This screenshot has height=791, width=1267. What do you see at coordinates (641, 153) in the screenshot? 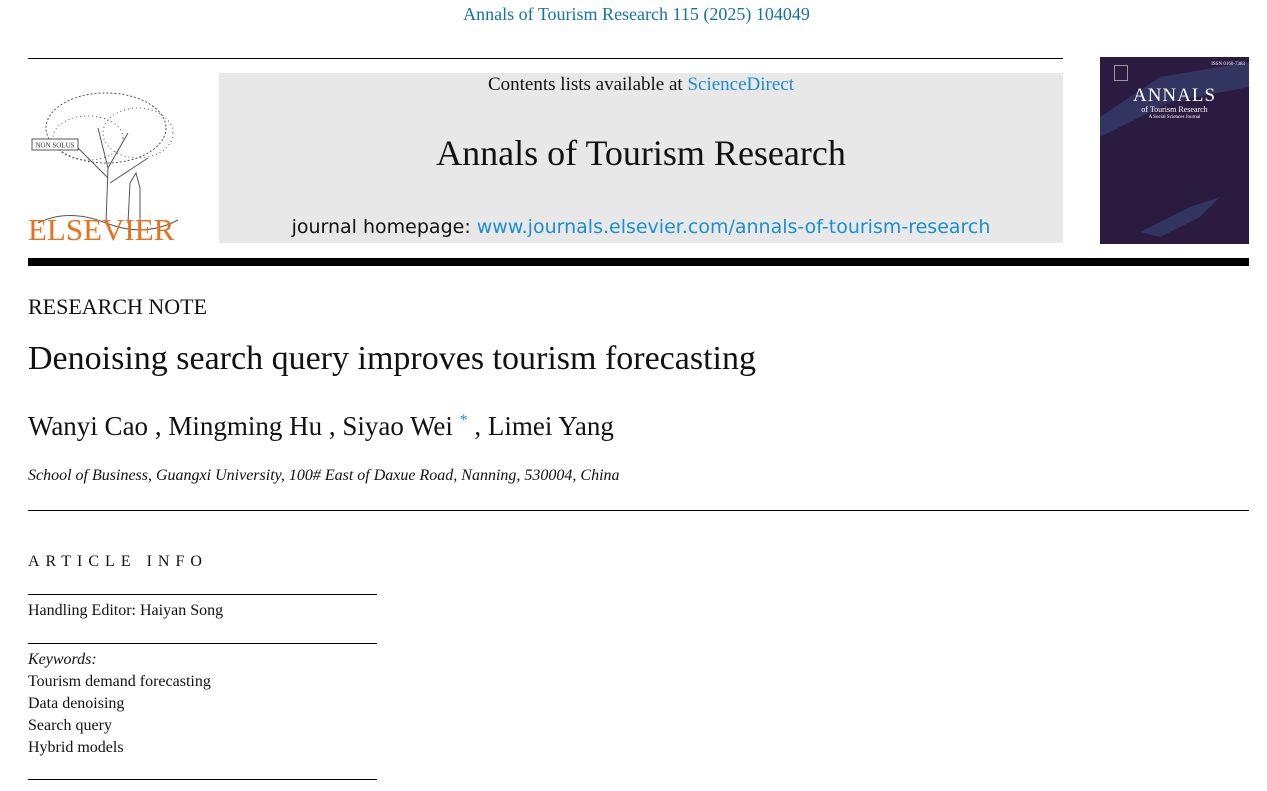
I see `journal-name: Annals of Tourism Research` at bounding box center [641, 153].